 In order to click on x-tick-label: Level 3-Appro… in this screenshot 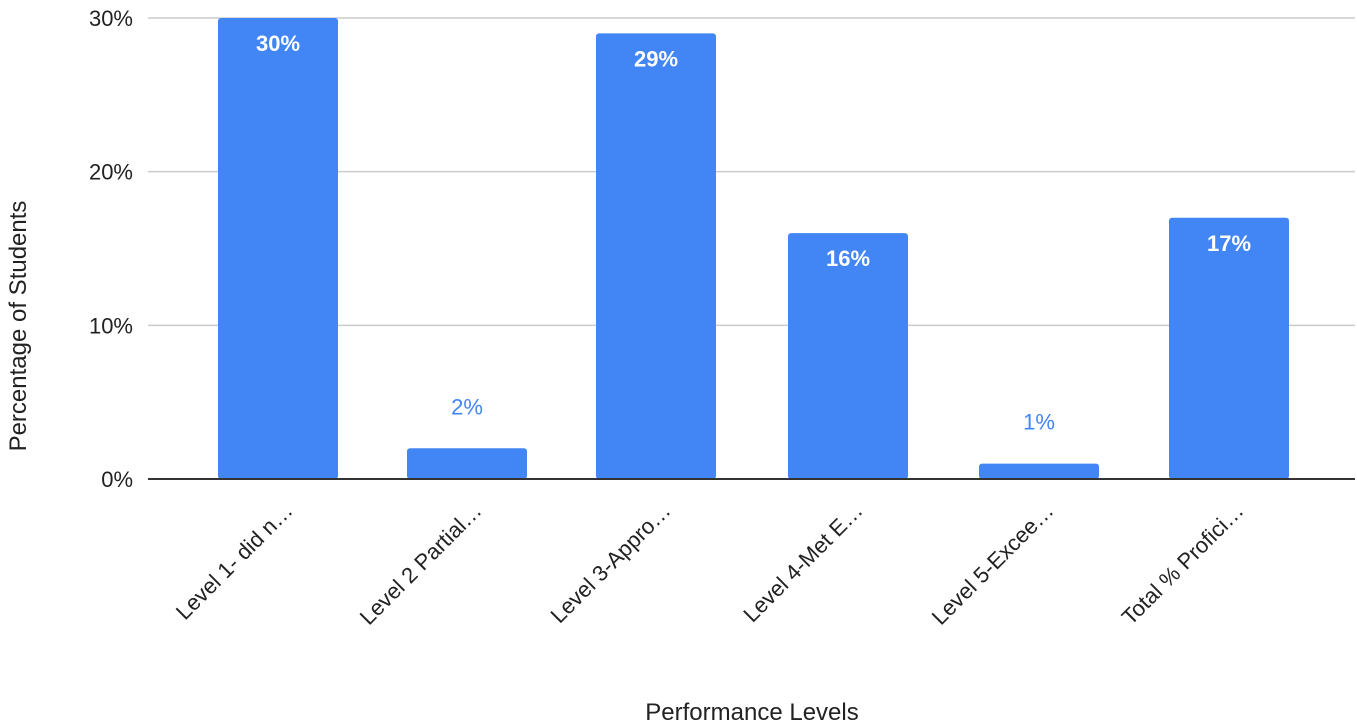, I will do `click(610, 563)`.